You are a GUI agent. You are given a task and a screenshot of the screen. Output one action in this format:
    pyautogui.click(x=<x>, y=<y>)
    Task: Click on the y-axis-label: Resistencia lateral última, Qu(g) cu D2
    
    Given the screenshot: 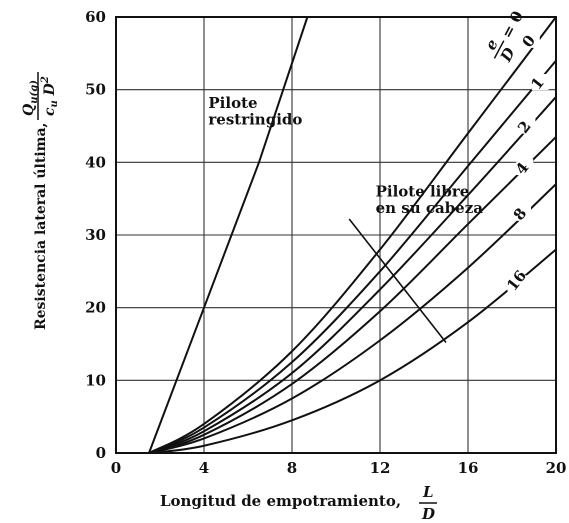 What is the action you would take?
    pyautogui.click(x=40, y=201)
    